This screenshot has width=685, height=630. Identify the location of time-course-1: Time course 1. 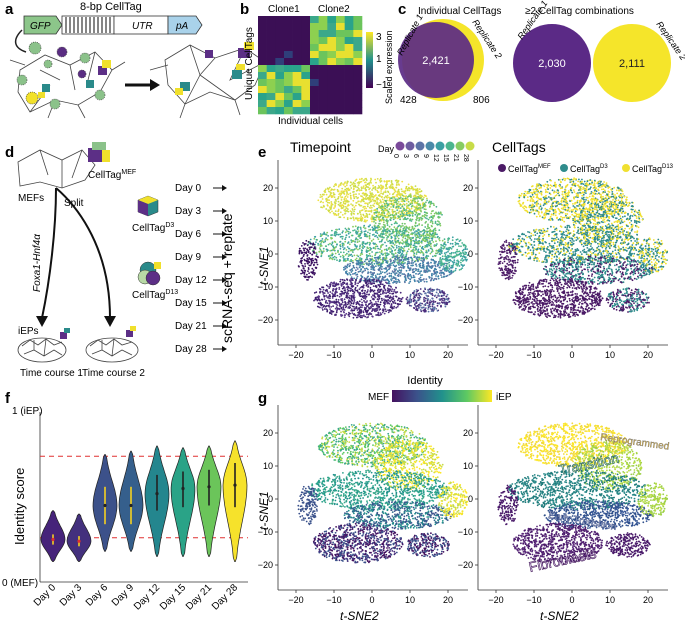
(51, 373).